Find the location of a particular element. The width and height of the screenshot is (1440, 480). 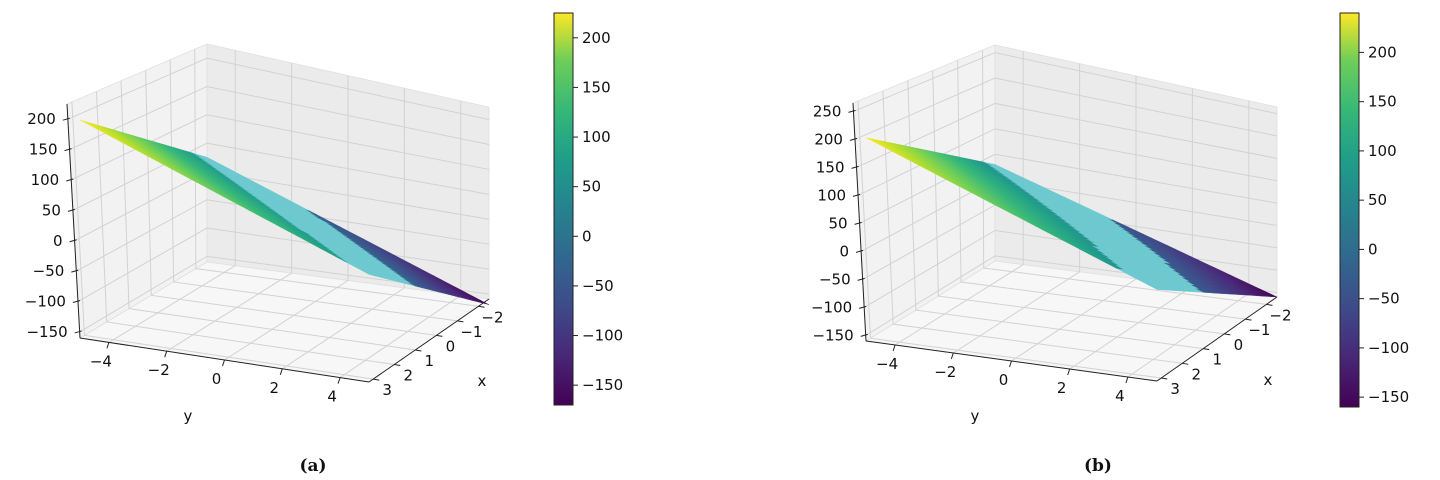

x-tick-label: 2 is located at coordinates (408, 376).